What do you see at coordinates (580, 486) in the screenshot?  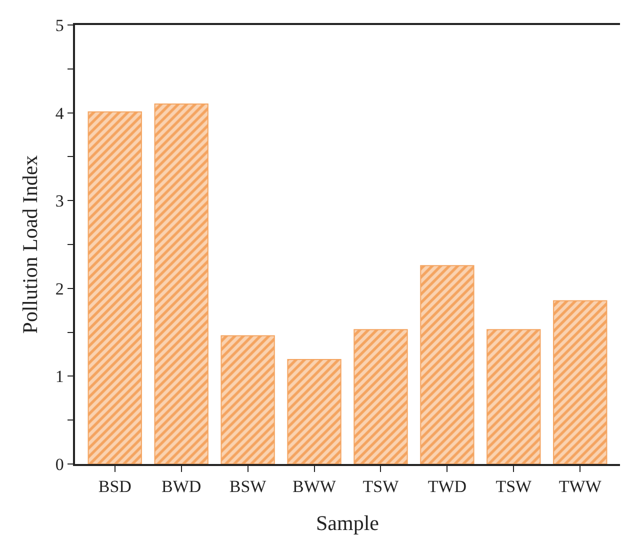 I see `x-tick-label: TWW` at bounding box center [580, 486].